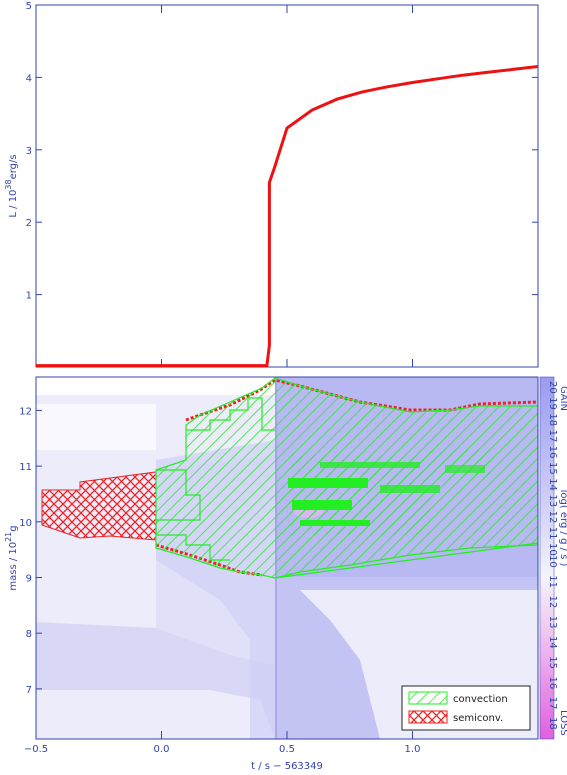  I want to click on colorbar-gain-tick-label: 10, so click(552, 549).